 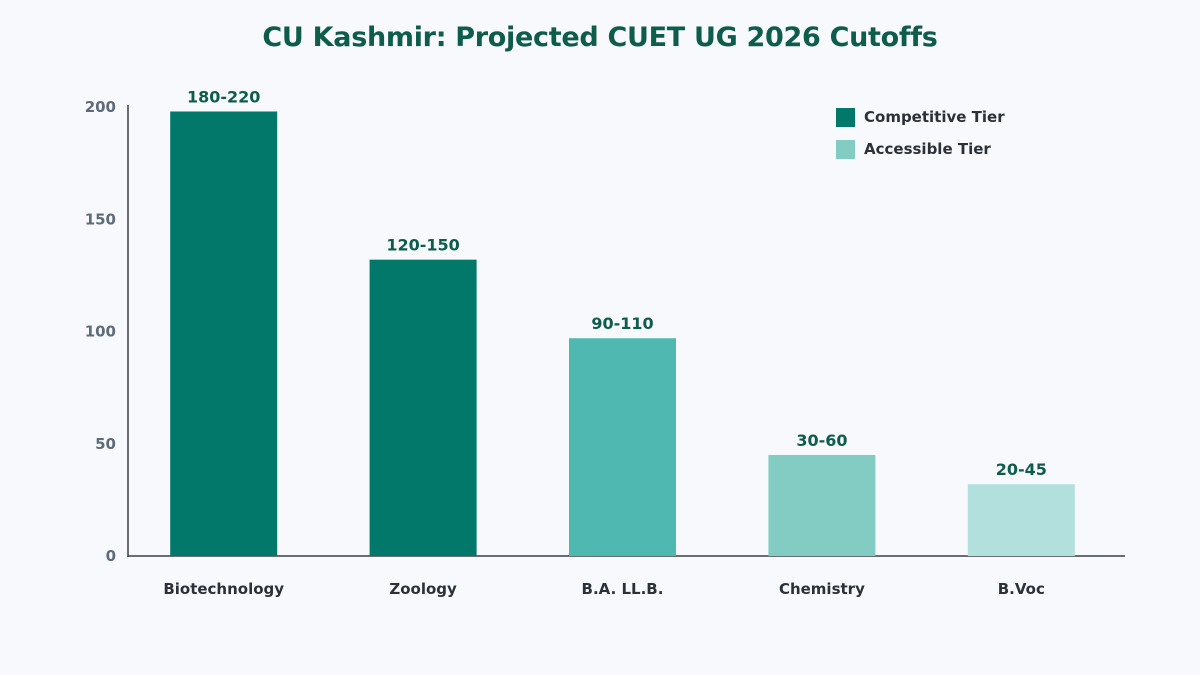 I want to click on x-category-label: B.A. LL.B., so click(x=623, y=589).